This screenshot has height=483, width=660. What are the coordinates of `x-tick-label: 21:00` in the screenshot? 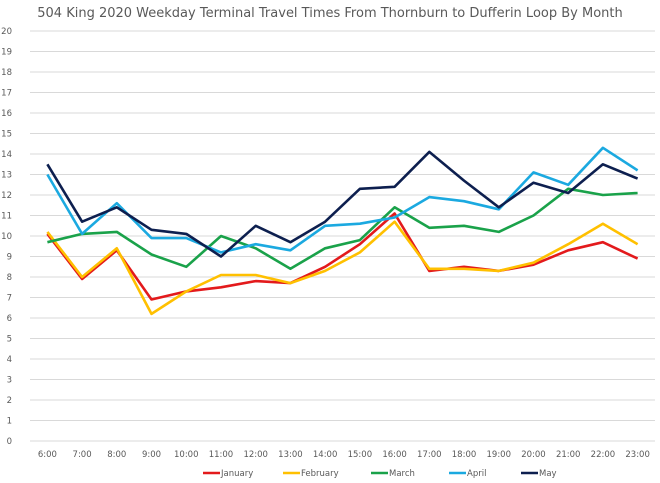 It's located at (568, 455).